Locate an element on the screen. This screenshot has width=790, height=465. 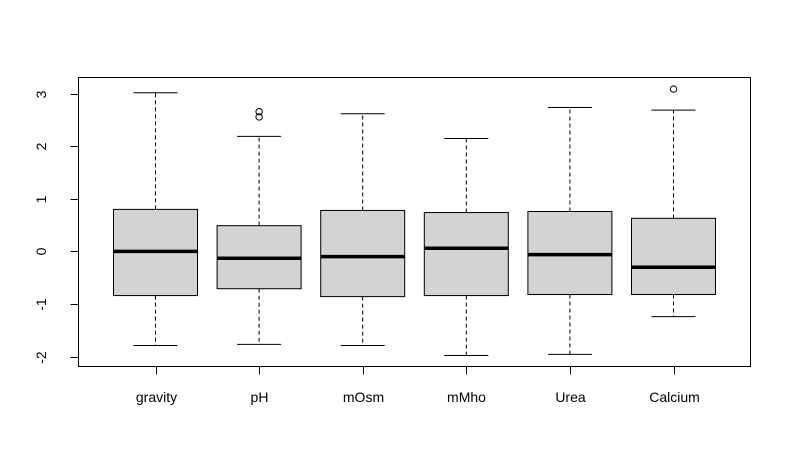
y-tick-label: -2 is located at coordinates (41, 357).